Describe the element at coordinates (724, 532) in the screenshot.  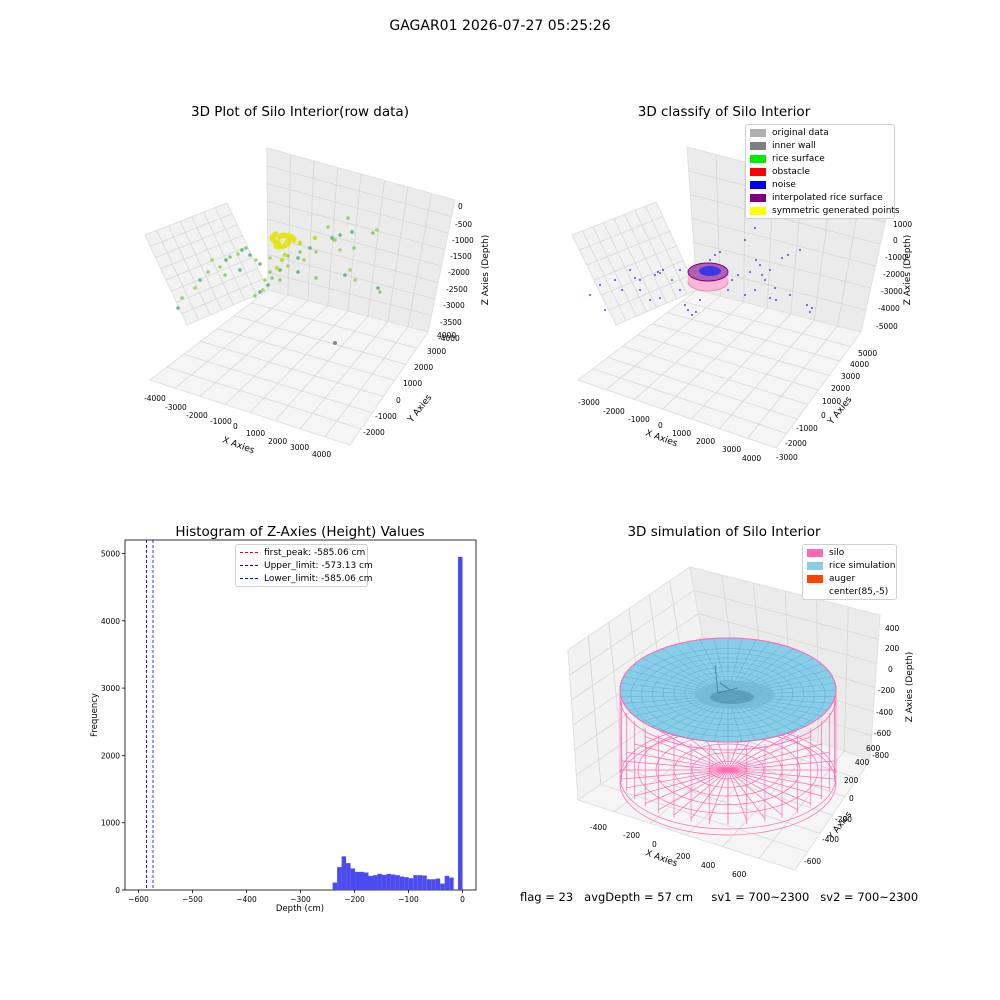
I see `simulation-plot-title: 3D simulation of Silo Interior` at that location.